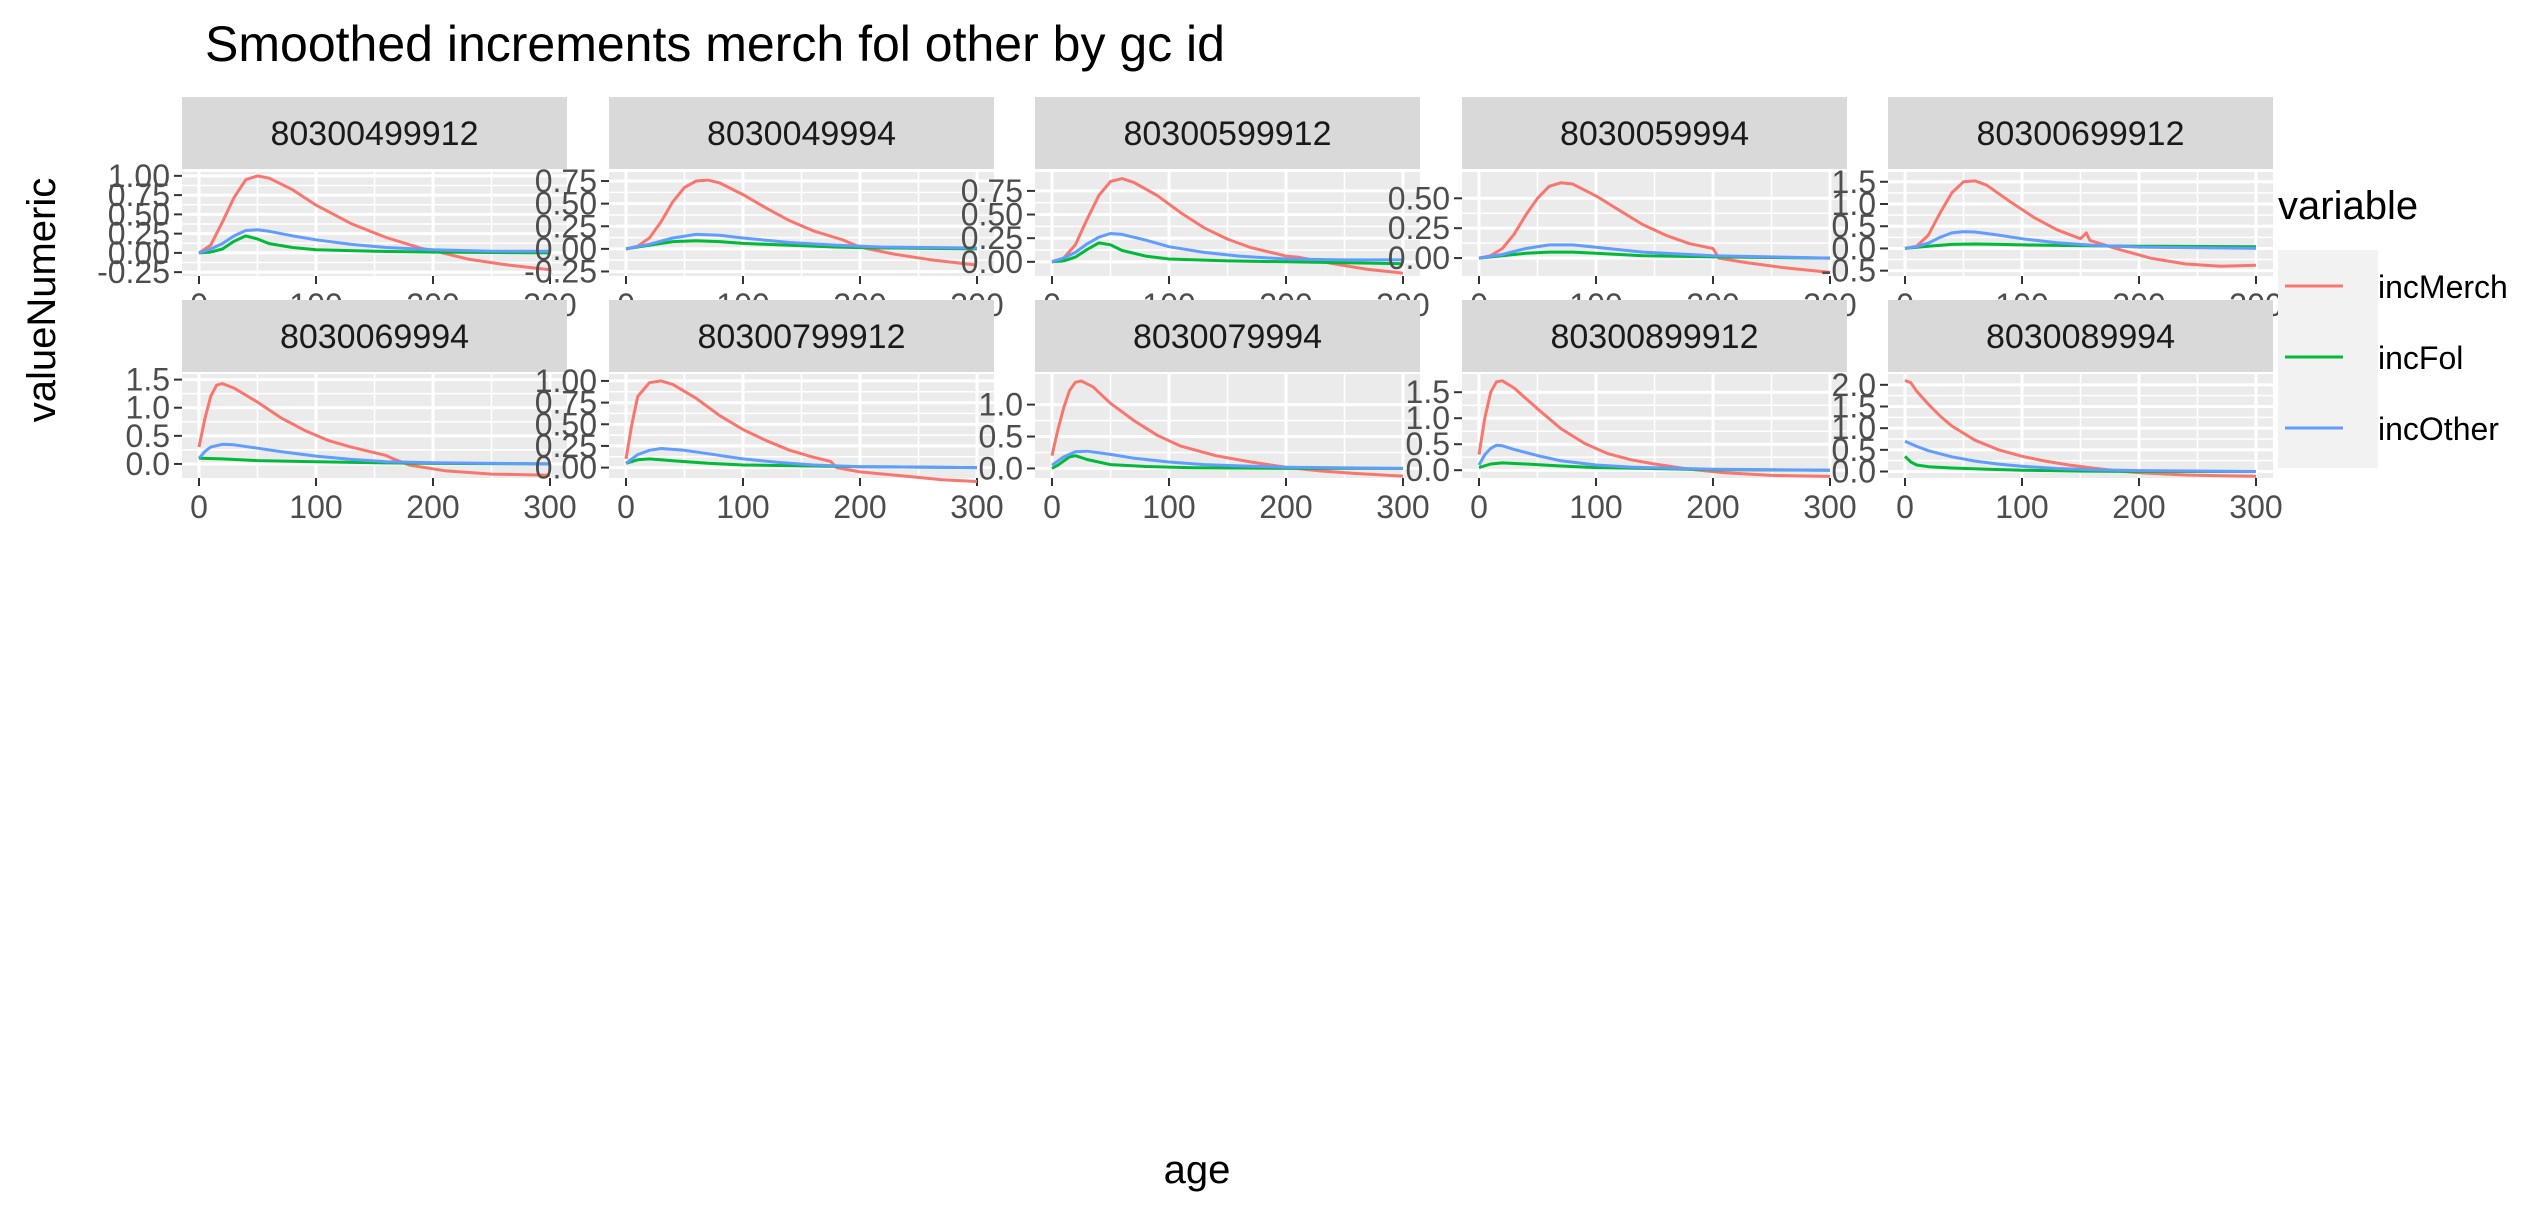  Describe the element at coordinates (2438, 429) in the screenshot. I see `legend-label-incother: incOther` at that location.